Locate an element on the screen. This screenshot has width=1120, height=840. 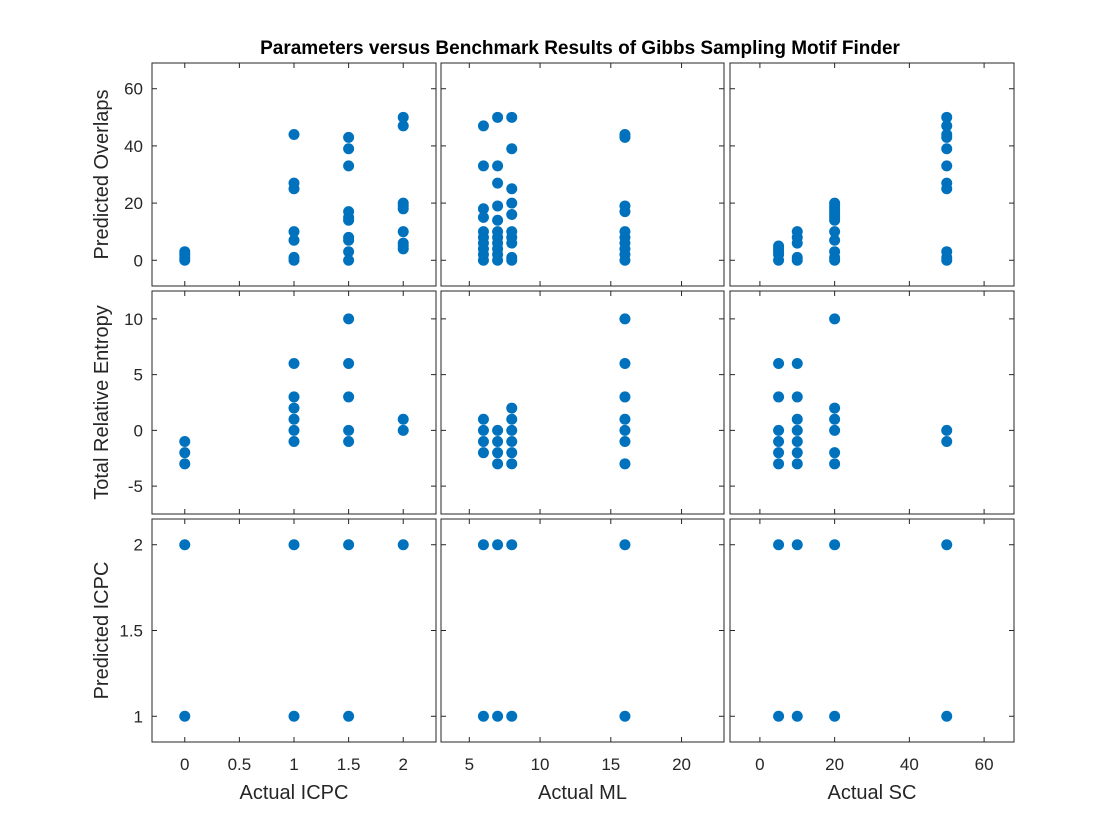
y-tick-label: 20 is located at coordinates (133, 203).